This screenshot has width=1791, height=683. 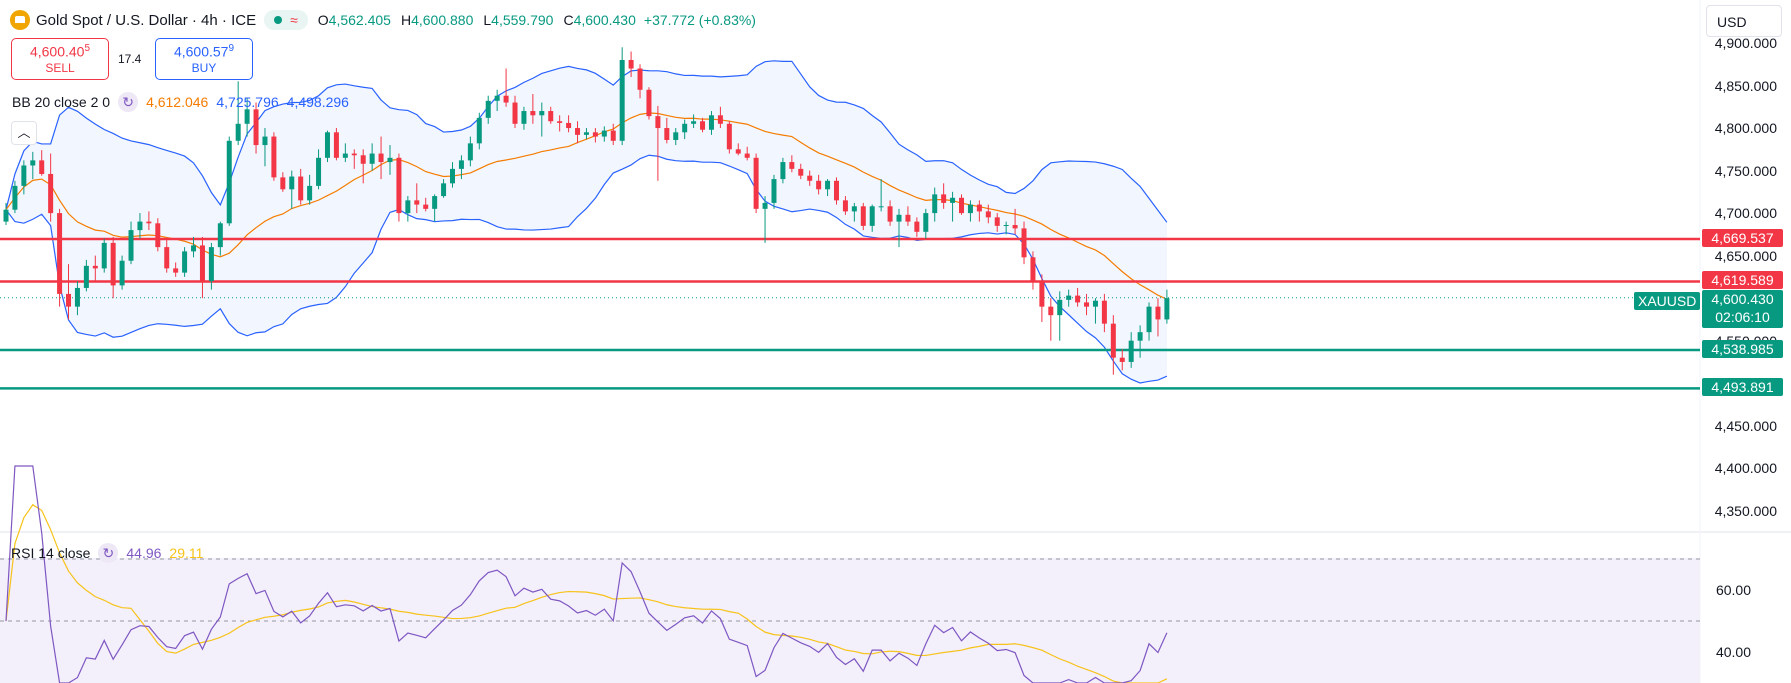 I want to click on price-axis-label: 4,850.000, so click(x=1745, y=85).